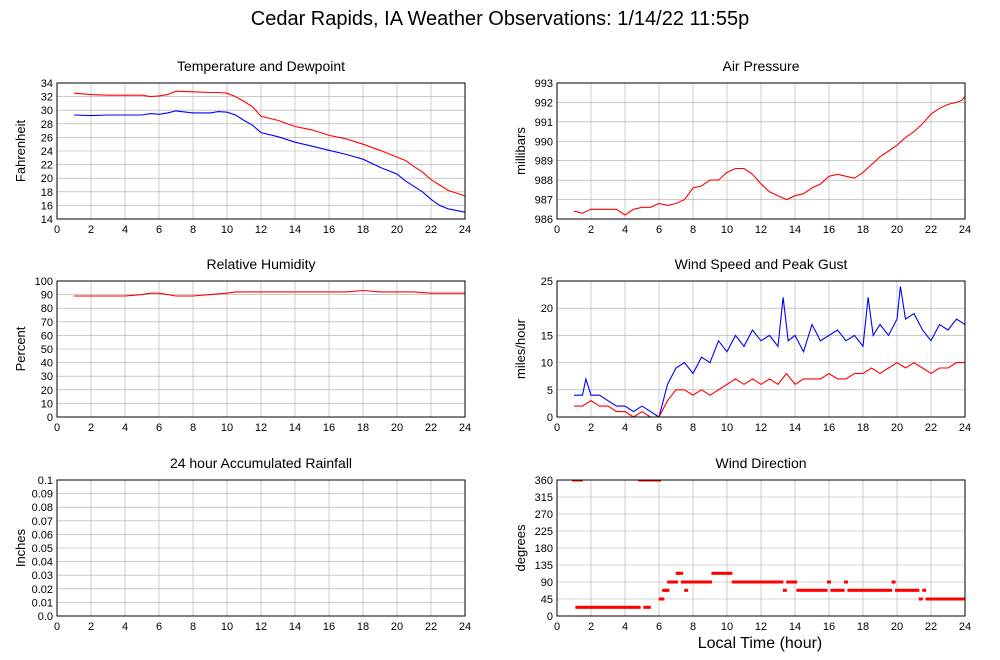 This screenshot has height=660, width=1000. What do you see at coordinates (547, 282) in the screenshot?
I see `y-tick-label: 25` at bounding box center [547, 282].